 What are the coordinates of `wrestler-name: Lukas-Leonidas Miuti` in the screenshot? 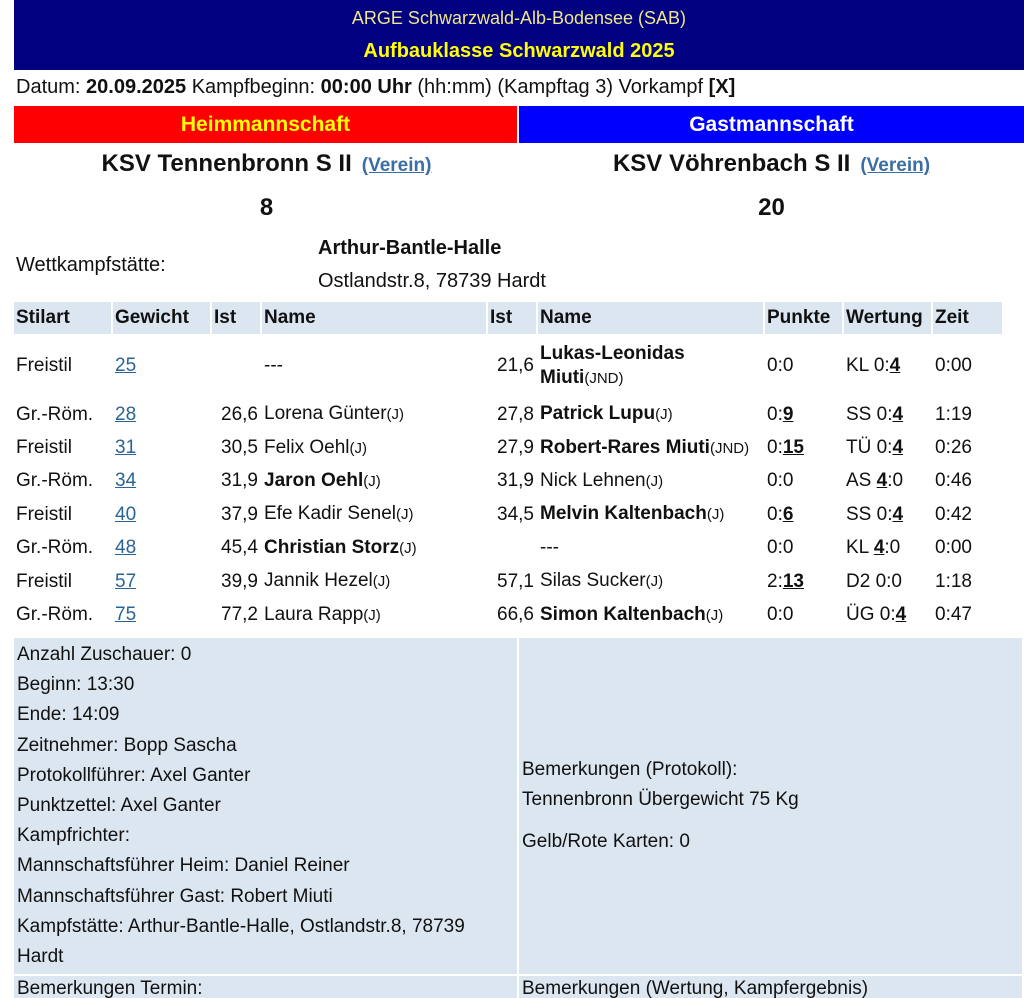 It's located at (612, 365).